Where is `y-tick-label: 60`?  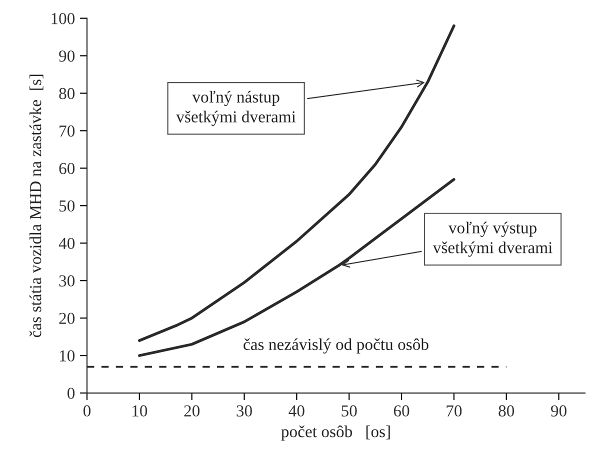
y-tick-label: 60 is located at coordinates (67, 168).